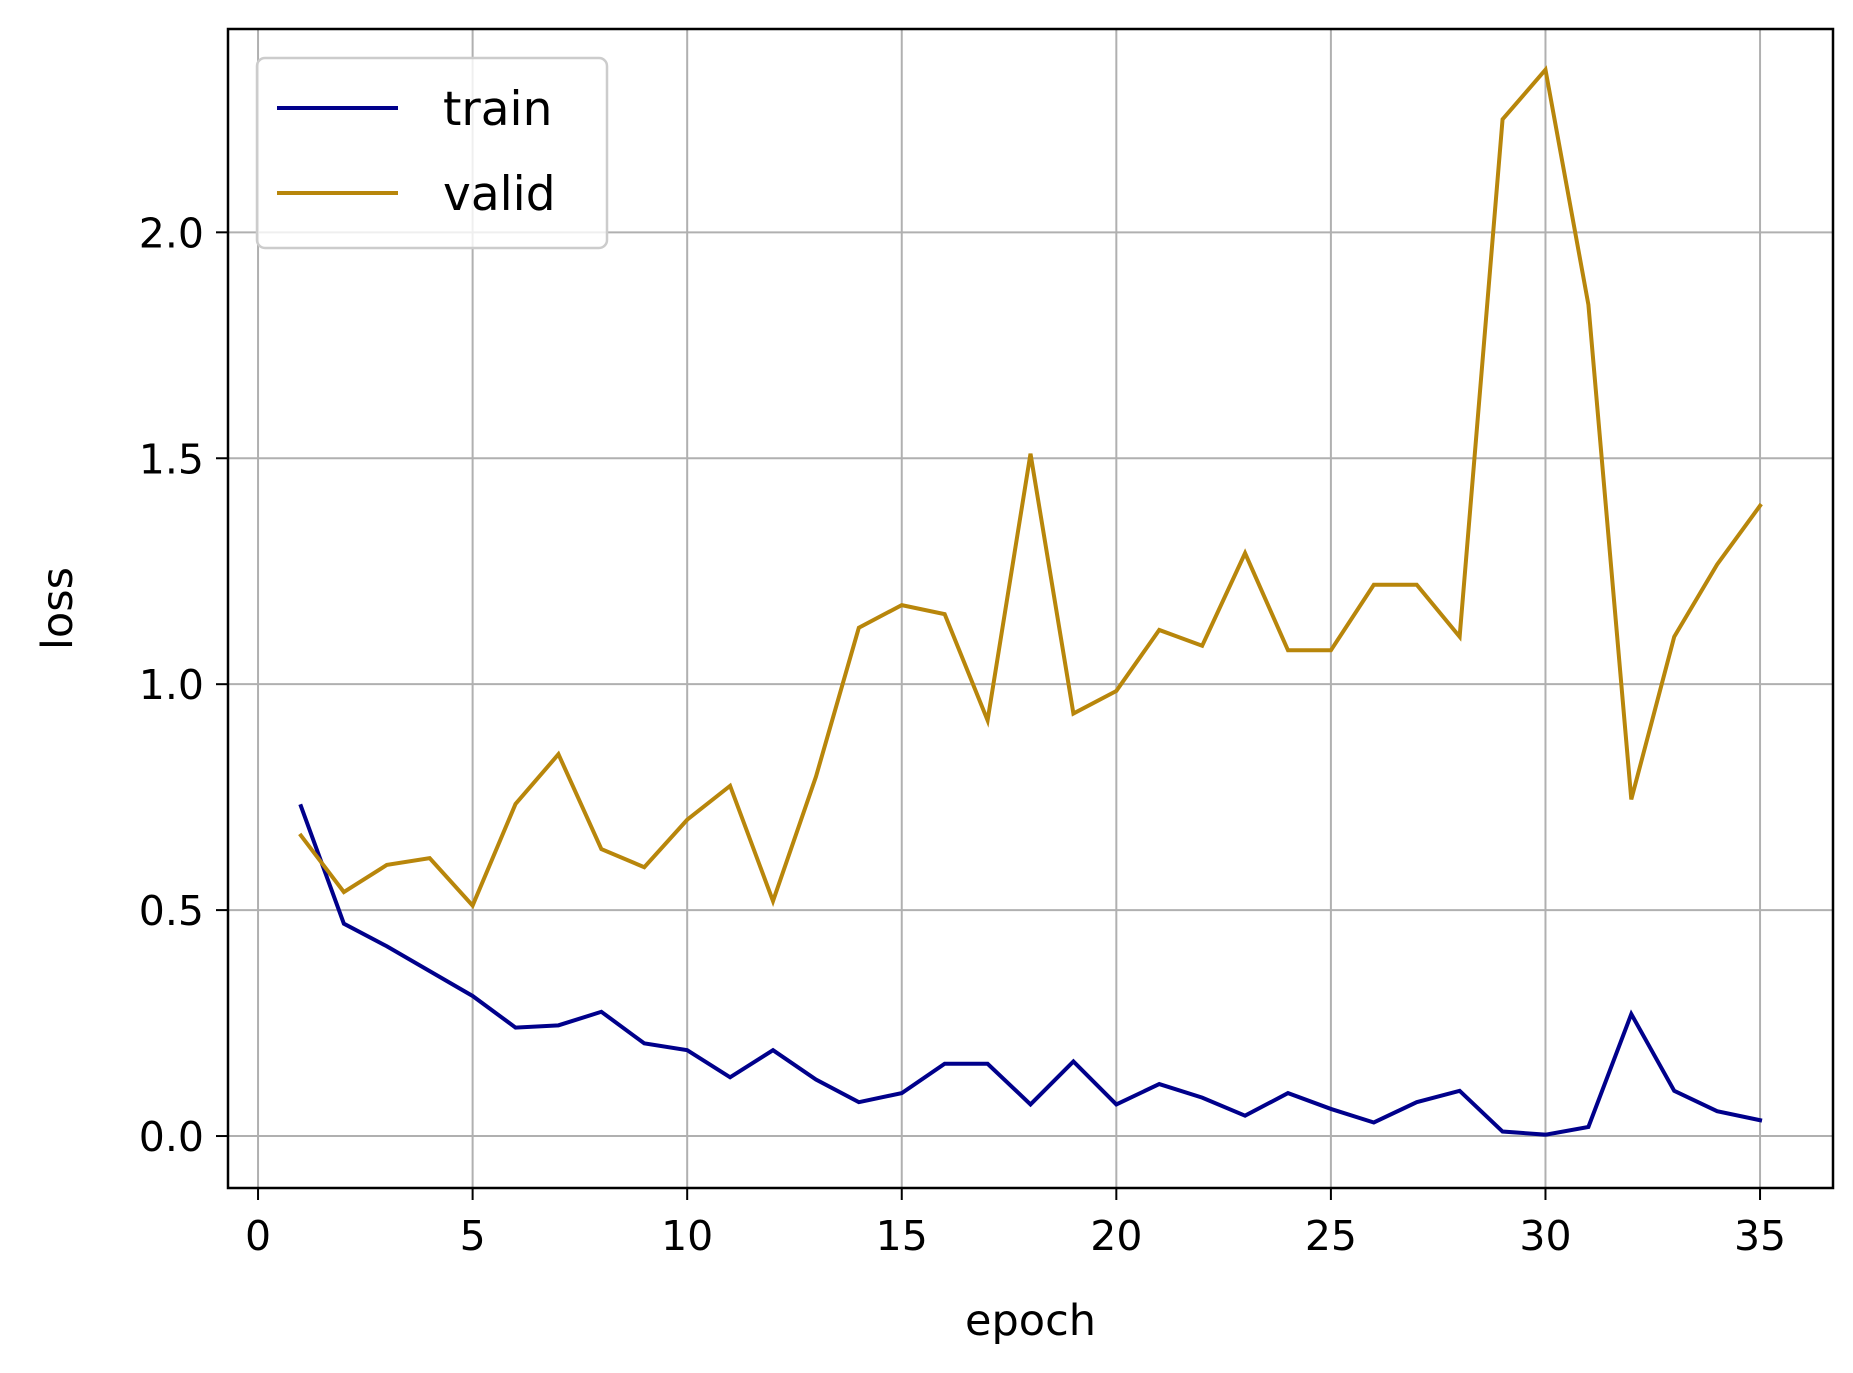 This screenshot has width=1853, height=1373. Describe the element at coordinates (687, 1236) in the screenshot. I see `x-tick-label: 10` at that location.